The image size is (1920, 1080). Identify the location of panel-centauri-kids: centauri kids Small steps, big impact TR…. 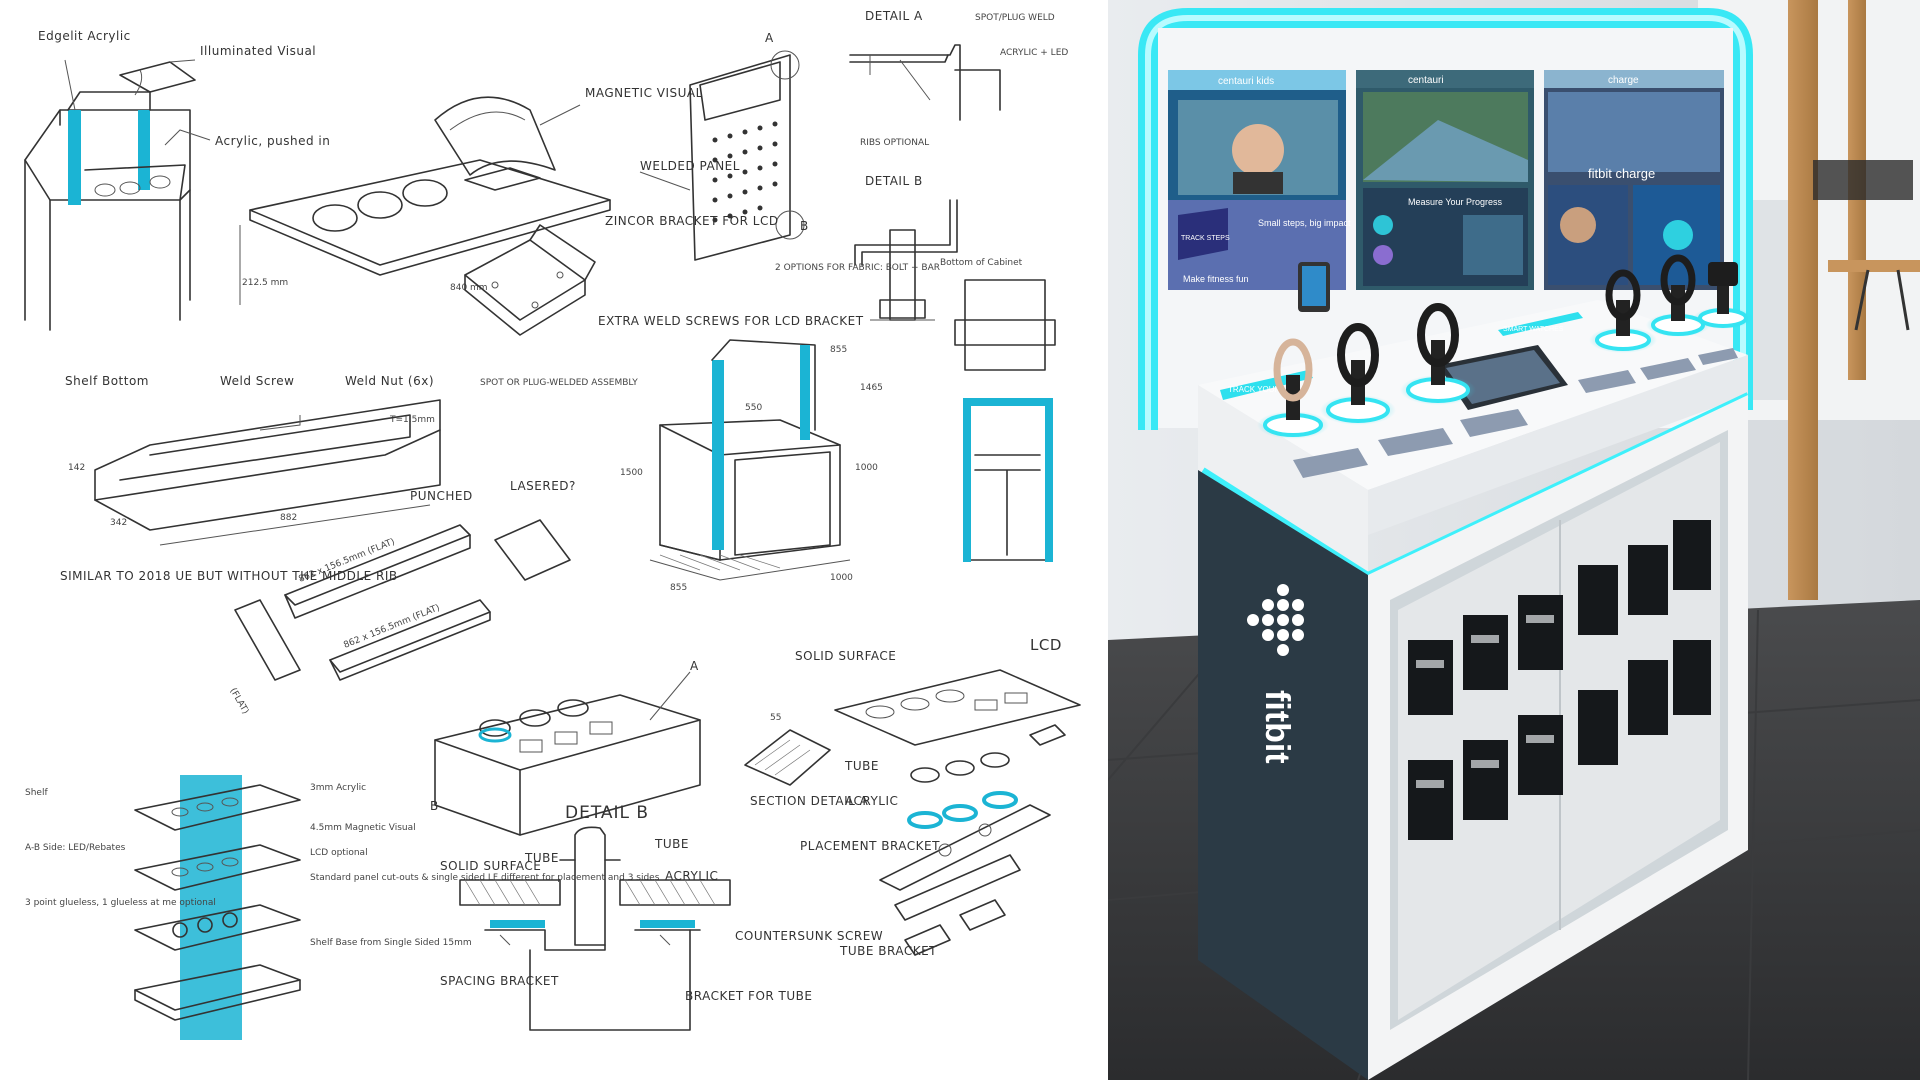
(1259, 191).